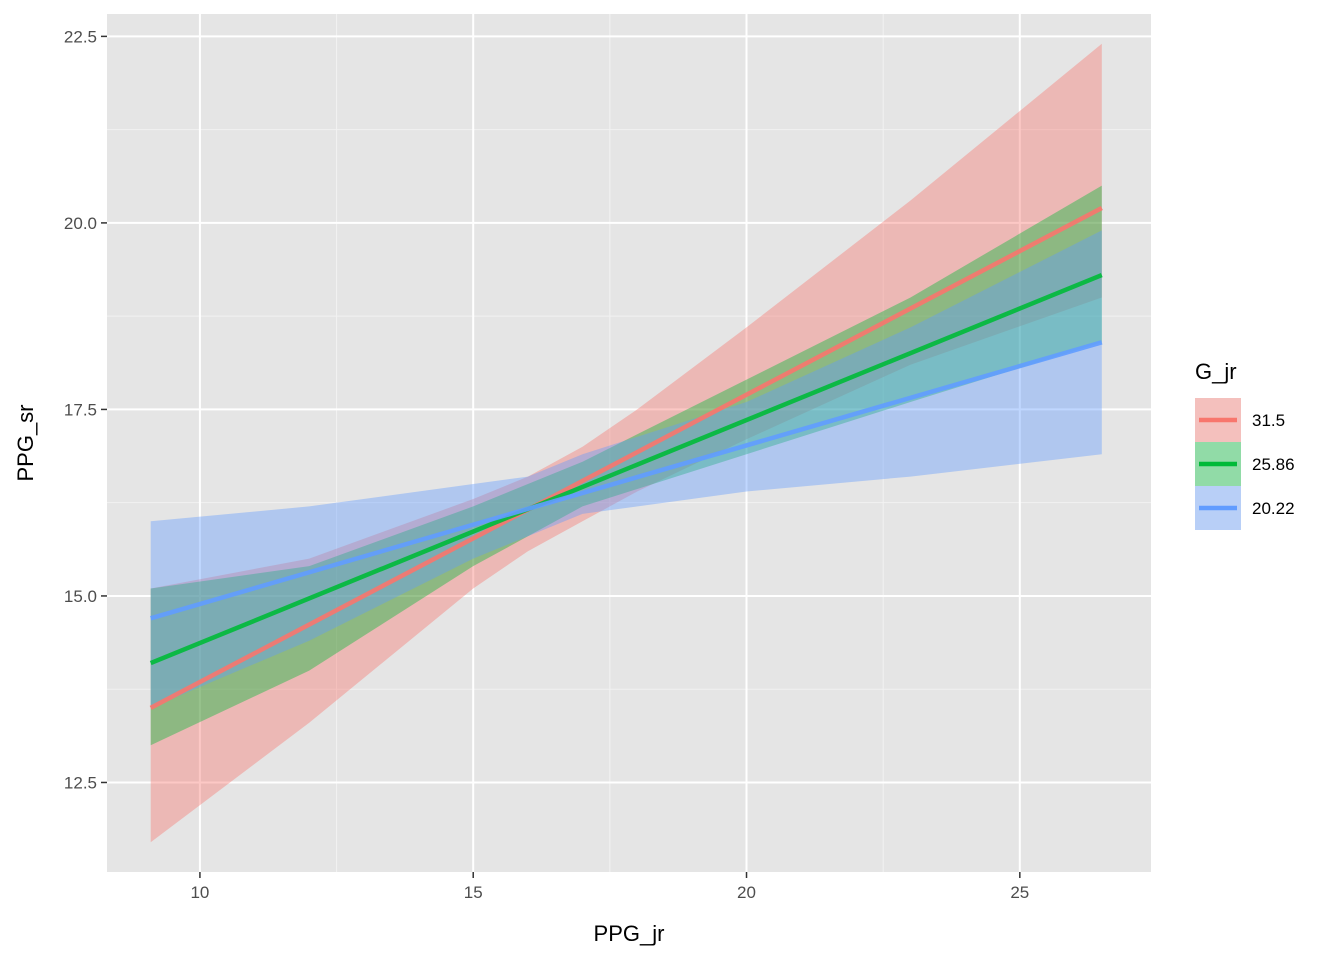 The image size is (1344, 960). What do you see at coordinates (80, 782) in the screenshot?
I see `y-tick-label: 12.5` at bounding box center [80, 782].